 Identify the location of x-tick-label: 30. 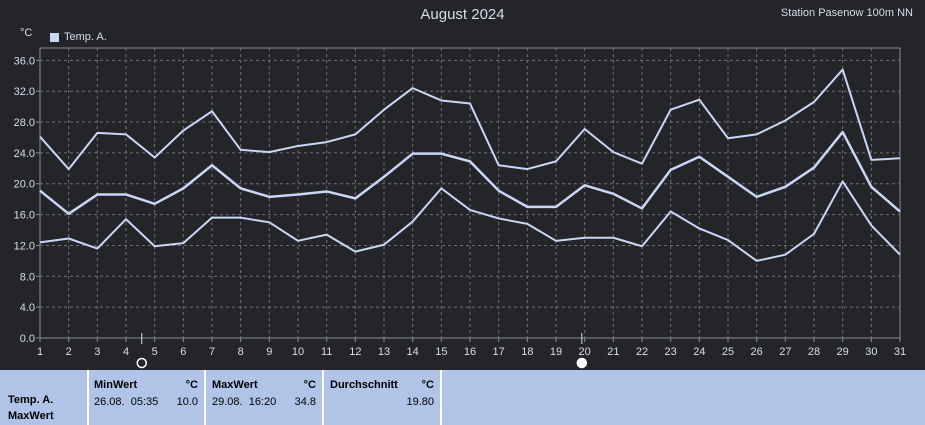
(871, 352).